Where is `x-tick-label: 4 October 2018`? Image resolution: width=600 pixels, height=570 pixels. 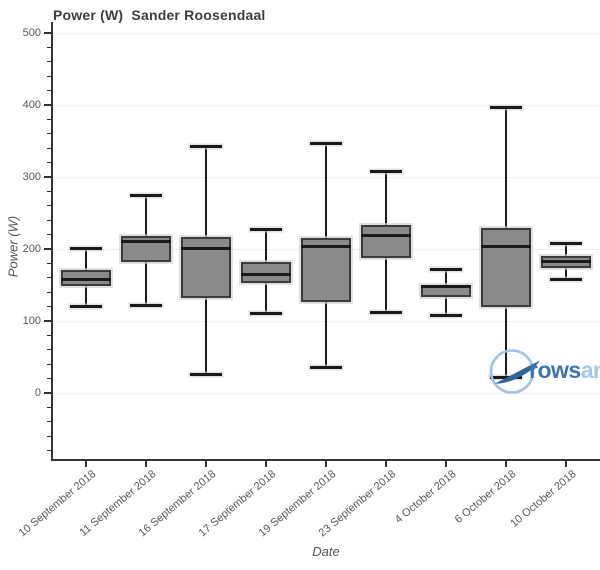
x-tick-label: 4 October 2018 is located at coordinates (425, 497).